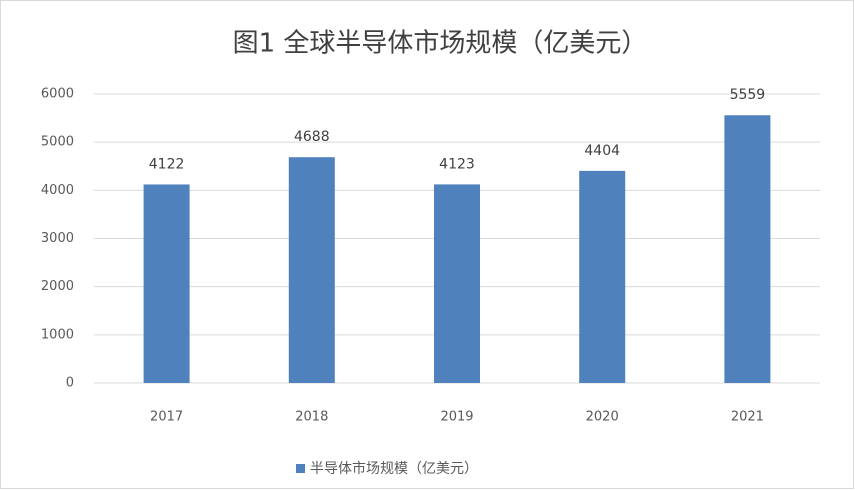 Image resolution: width=855 pixels, height=490 pixels. I want to click on x-tick-label: 2021, so click(747, 417).